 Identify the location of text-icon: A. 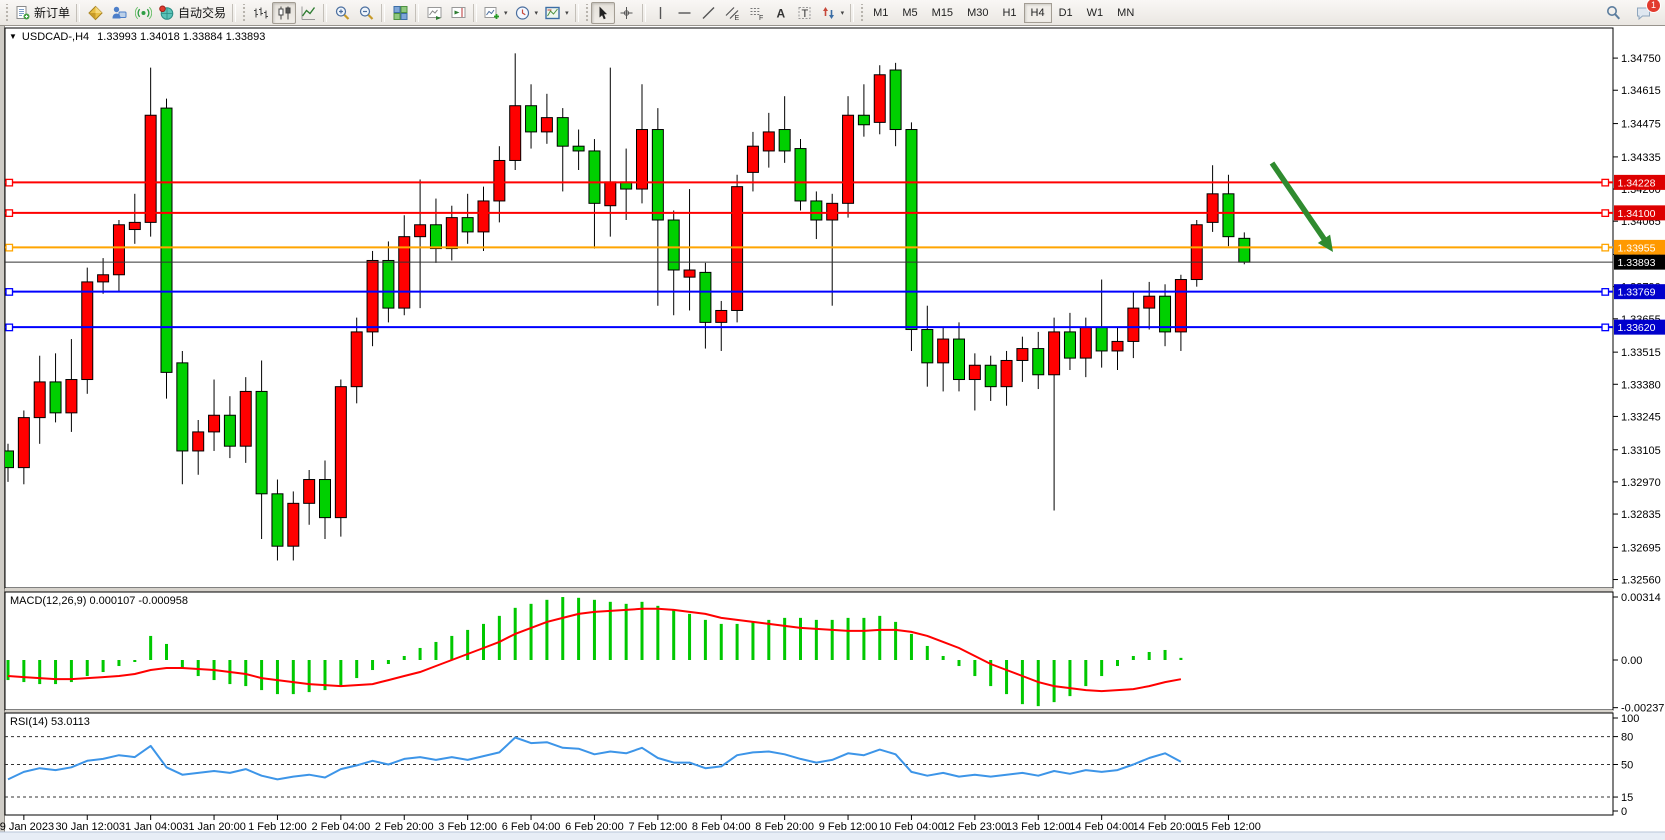
(780, 13).